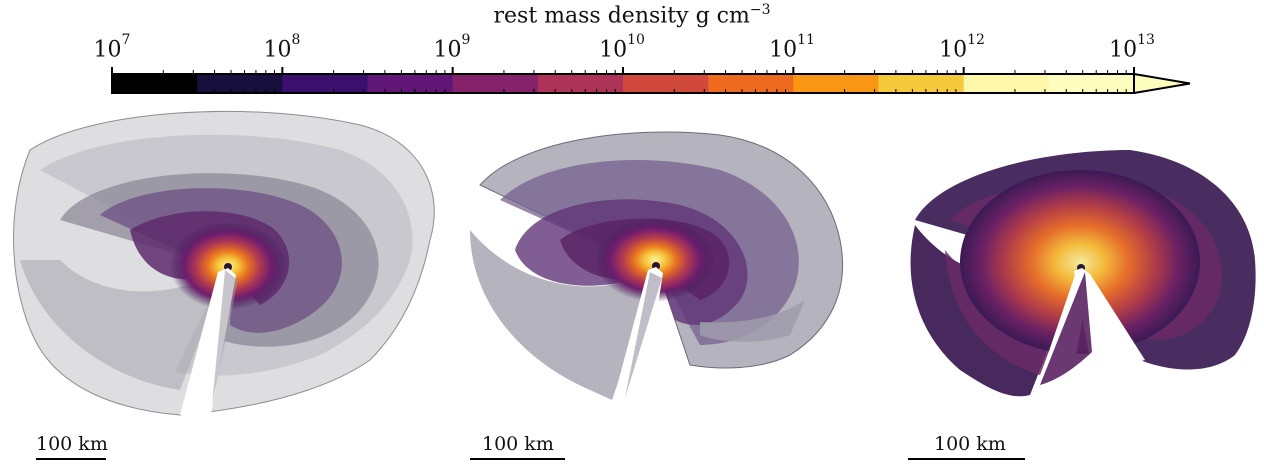 Image resolution: width=1264 pixels, height=464 pixels. What do you see at coordinates (1162, 83) in the screenshot?
I see `colorbar-extend-arrow` at bounding box center [1162, 83].